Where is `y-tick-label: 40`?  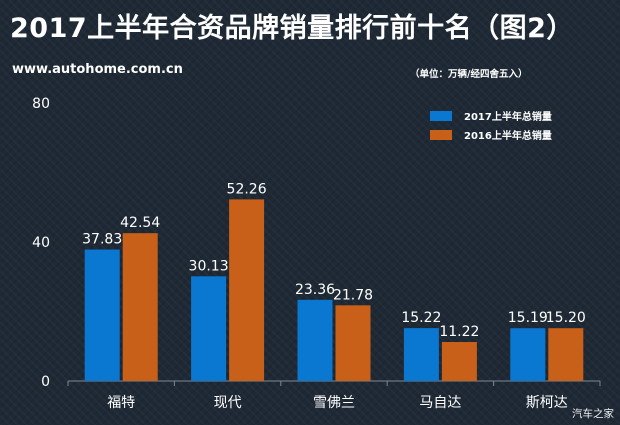
y-tick-label: 40 is located at coordinates (41, 243).